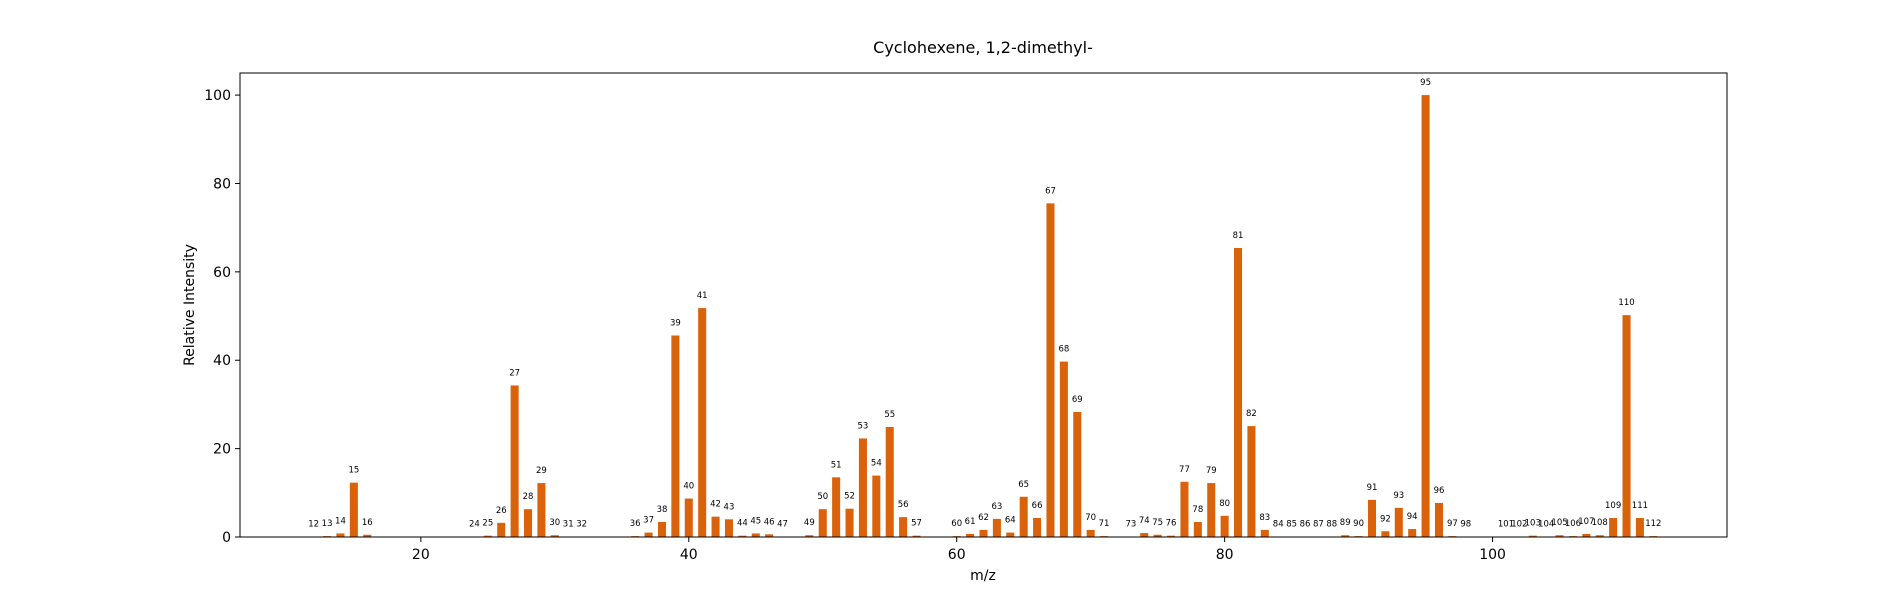 This screenshot has width=1900, height=600. I want to click on bar-label-mz-29: 29, so click(541, 471).